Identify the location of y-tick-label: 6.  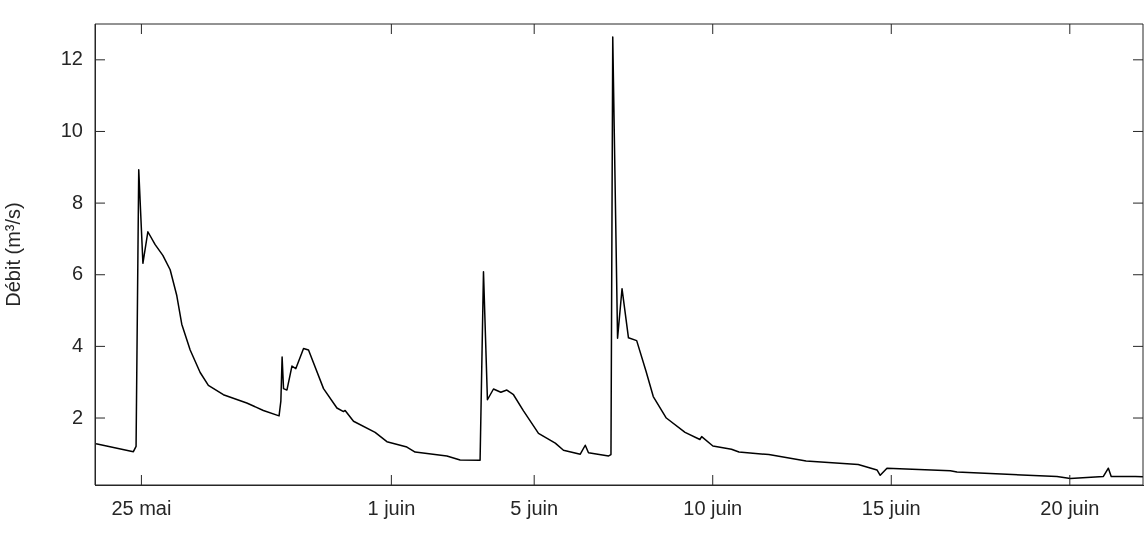
(77, 273).